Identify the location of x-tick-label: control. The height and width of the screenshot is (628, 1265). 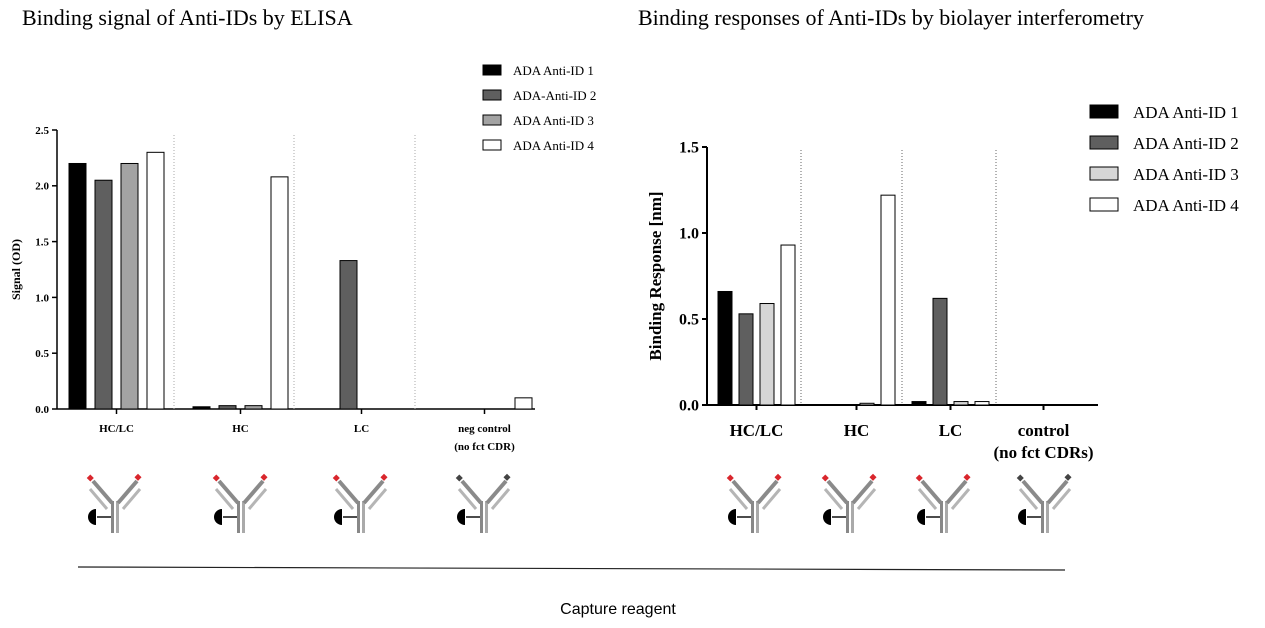
(1044, 430).